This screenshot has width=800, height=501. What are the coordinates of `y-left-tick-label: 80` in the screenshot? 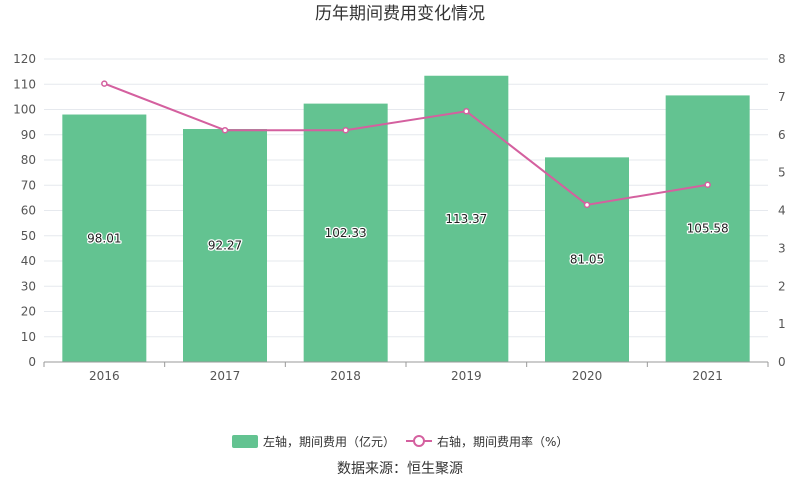 It's located at (28, 160).